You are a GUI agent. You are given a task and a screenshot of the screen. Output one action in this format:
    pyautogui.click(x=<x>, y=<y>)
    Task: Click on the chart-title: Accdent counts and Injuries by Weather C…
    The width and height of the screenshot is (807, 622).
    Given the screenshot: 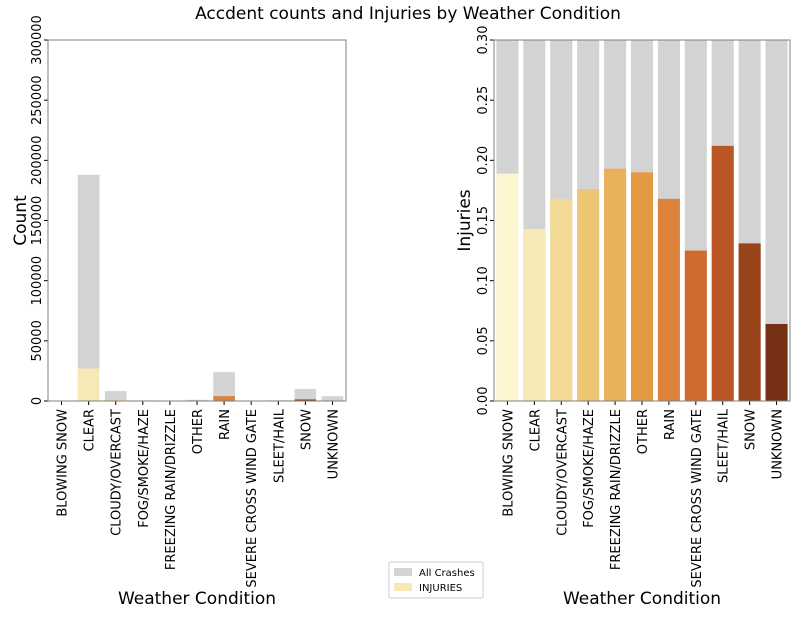 What is the action you would take?
    pyautogui.click(x=408, y=14)
    